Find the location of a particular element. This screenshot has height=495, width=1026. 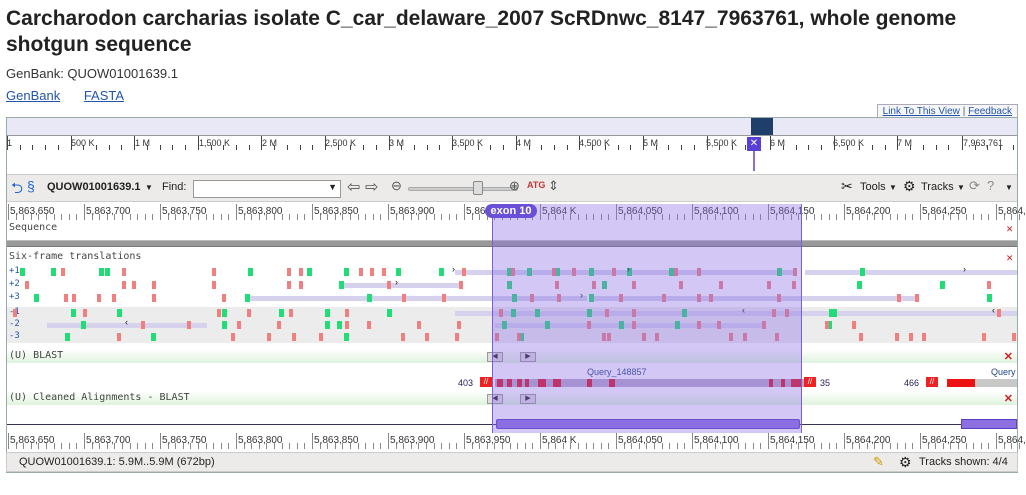

blast-hit2-tail is located at coordinates (996, 383).